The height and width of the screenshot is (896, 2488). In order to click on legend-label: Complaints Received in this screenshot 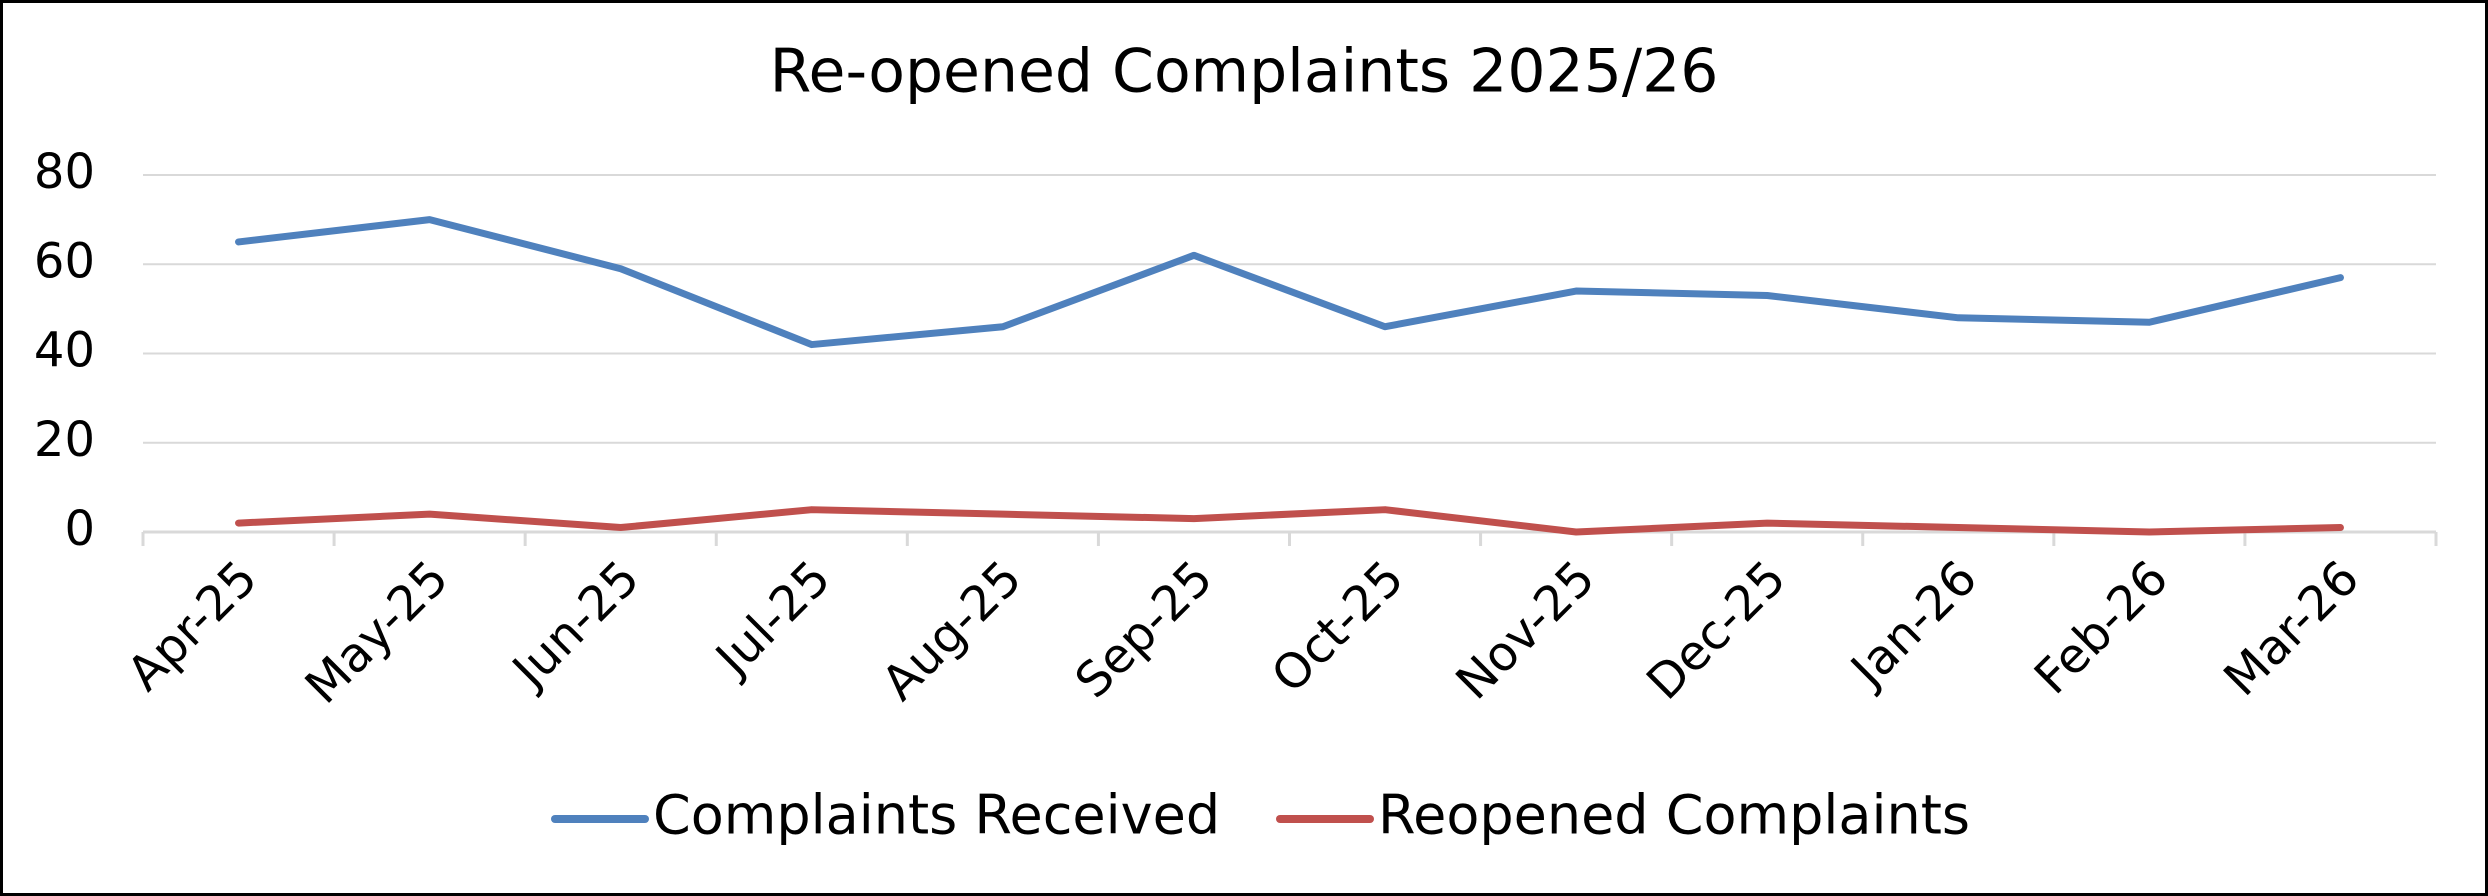, I will do `click(936, 815)`.